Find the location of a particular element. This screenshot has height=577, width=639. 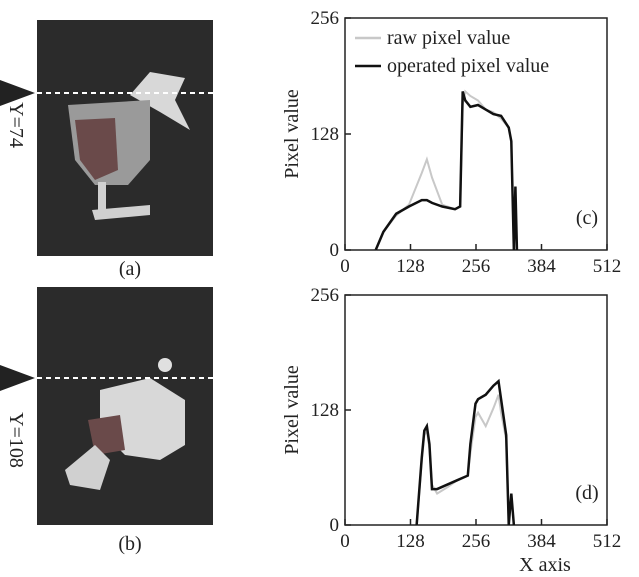

legend-label: operated pixel value is located at coordinates (468, 66).